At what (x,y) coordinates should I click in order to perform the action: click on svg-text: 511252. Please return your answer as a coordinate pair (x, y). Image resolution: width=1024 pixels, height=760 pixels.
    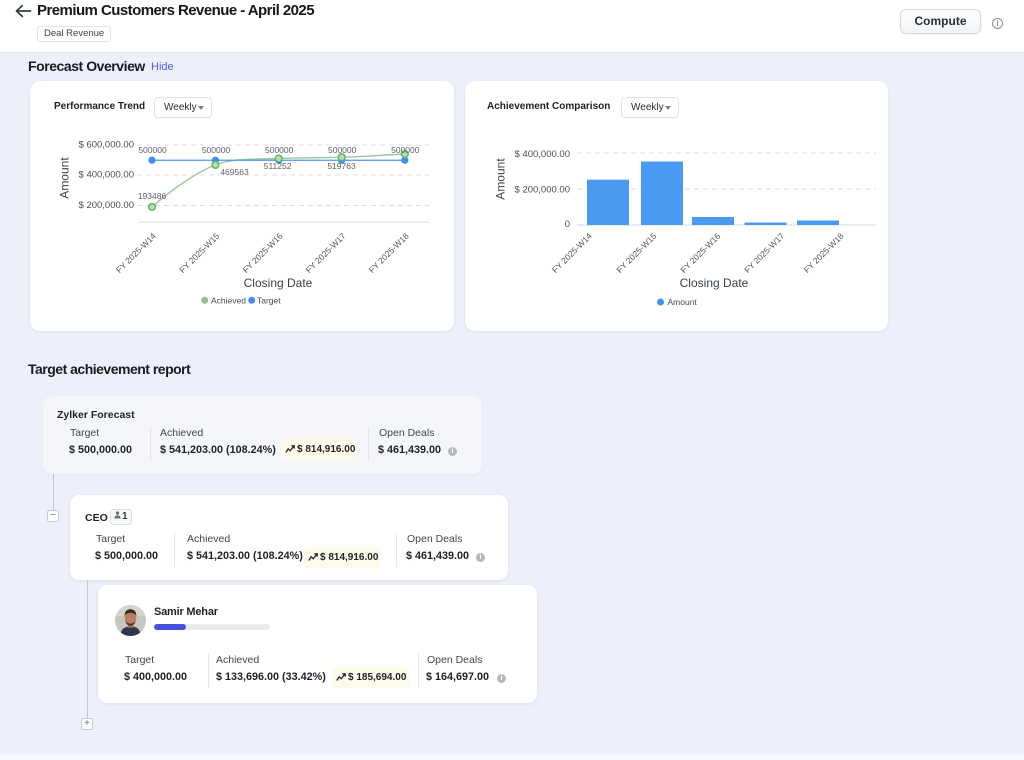
    Looking at the image, I should click on (278, 166).